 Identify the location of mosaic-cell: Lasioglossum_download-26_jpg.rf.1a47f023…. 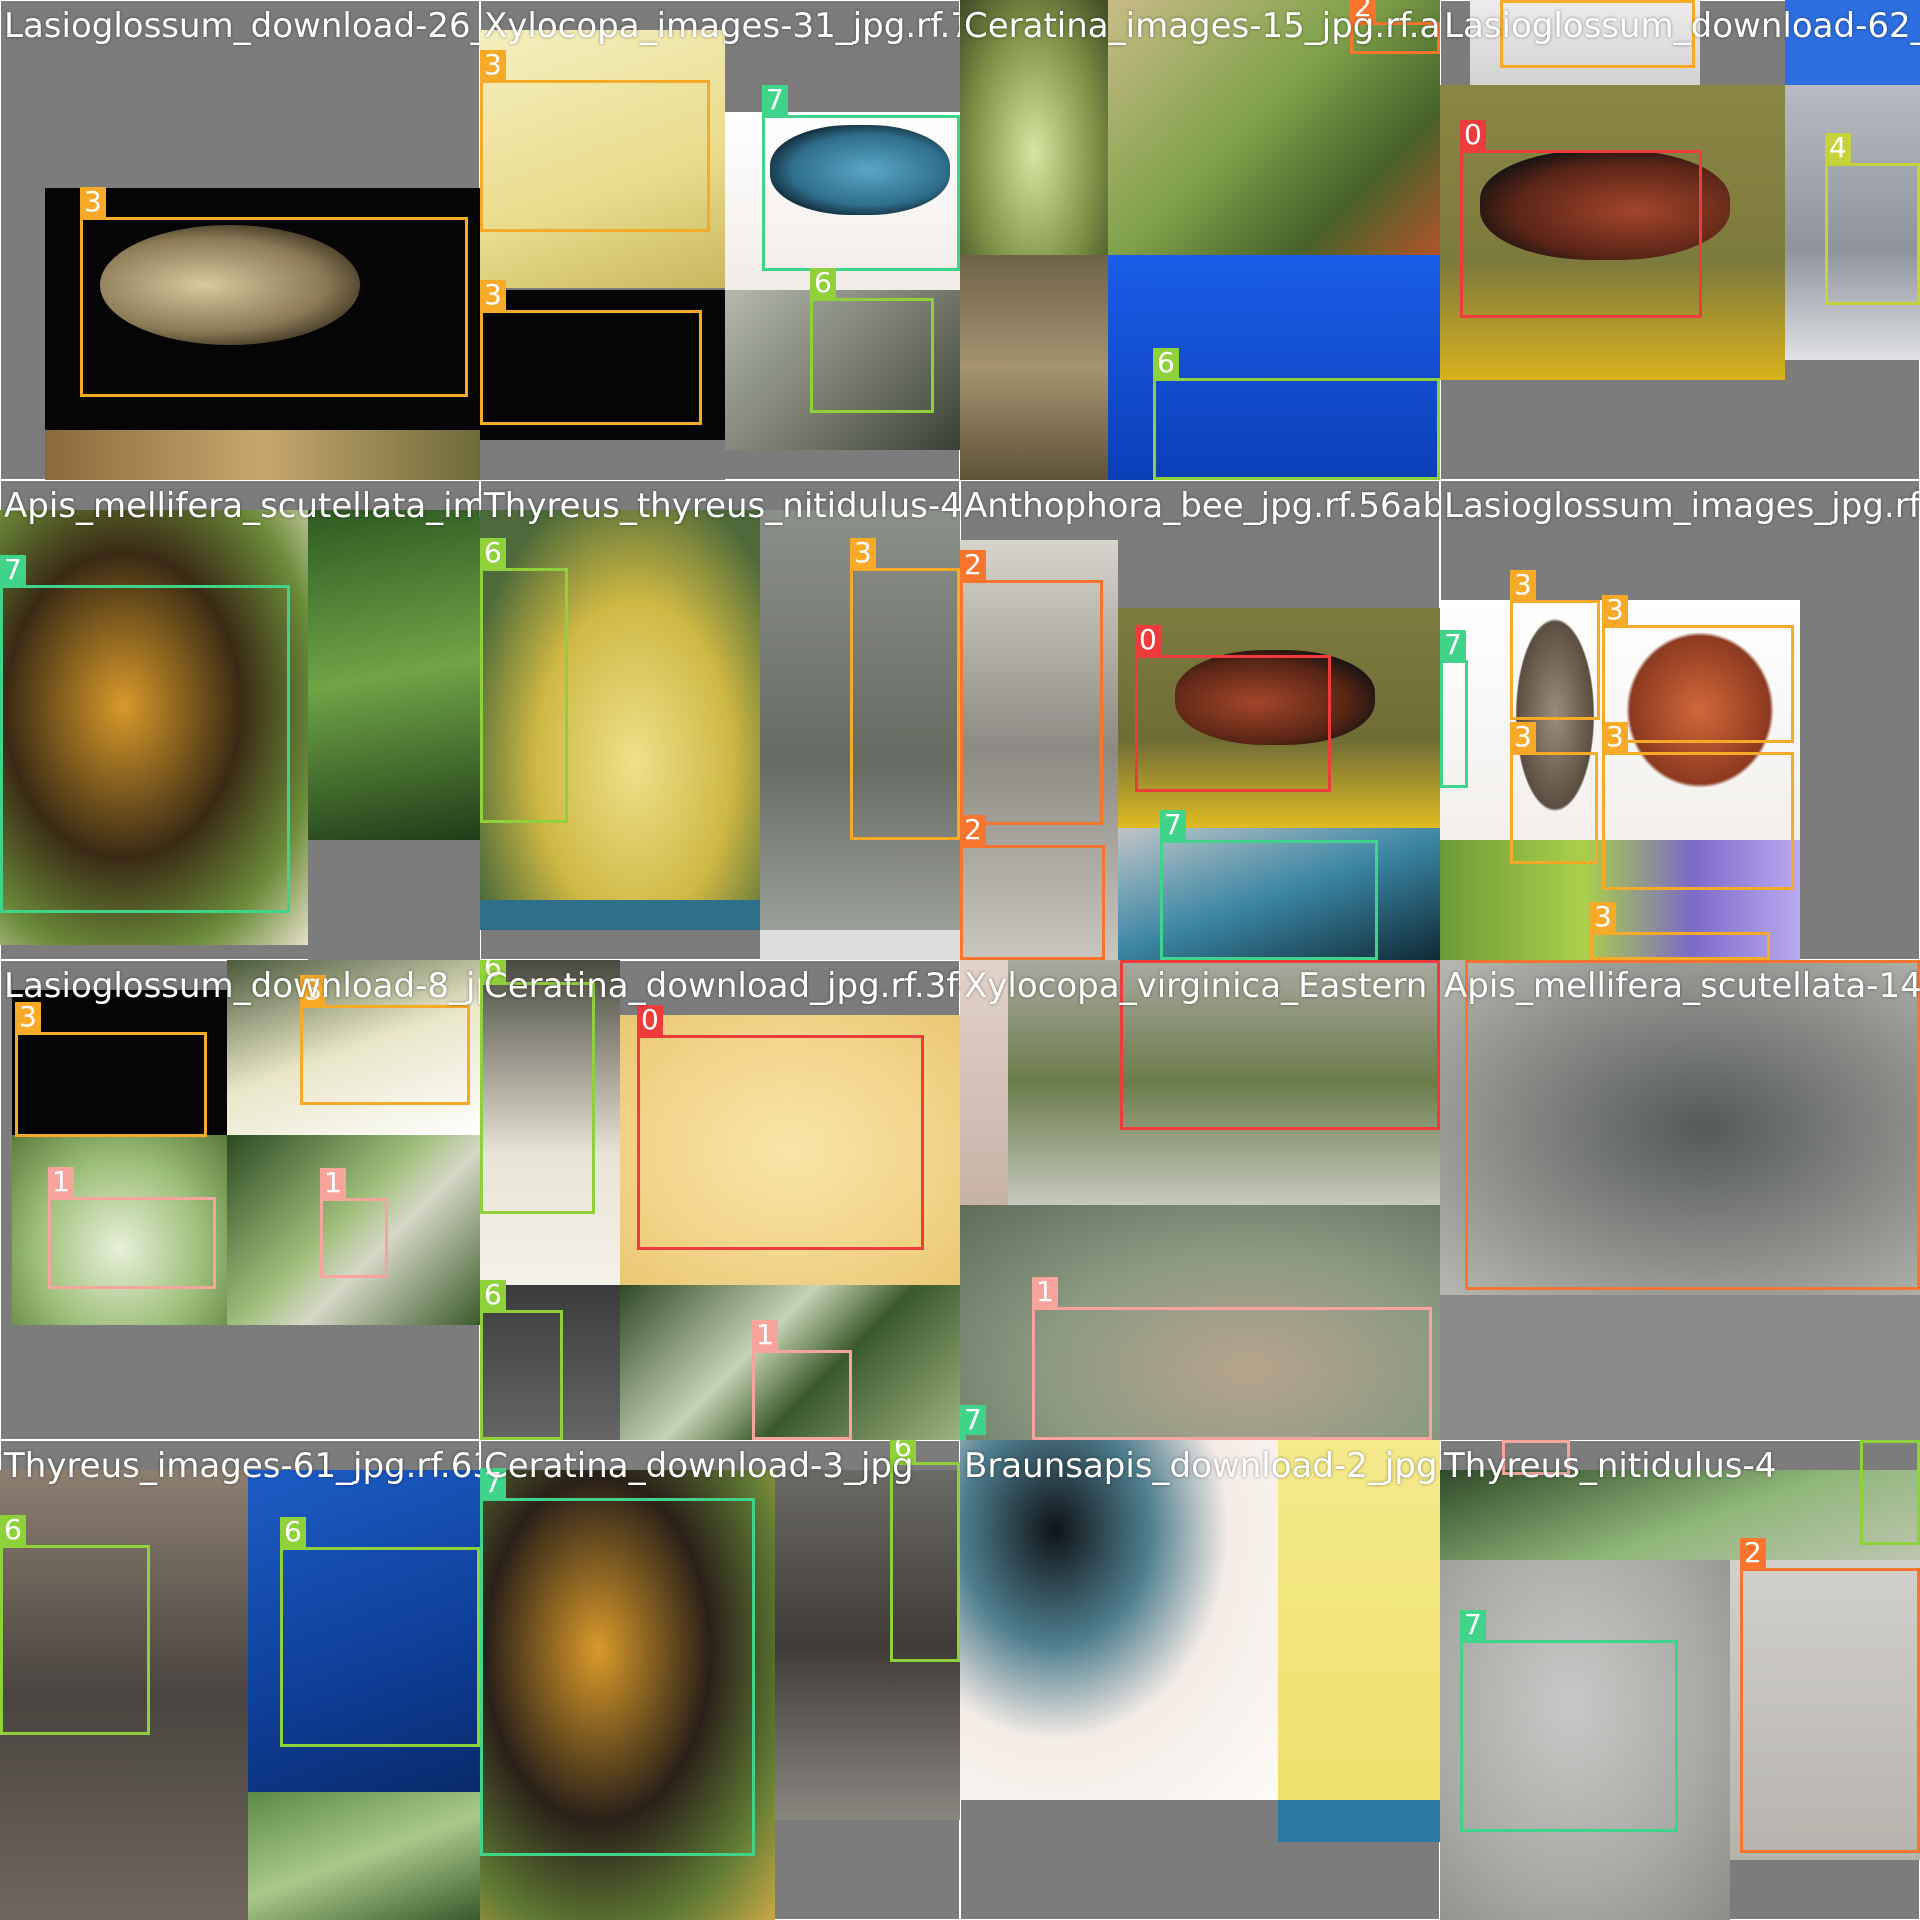
(240, 240).